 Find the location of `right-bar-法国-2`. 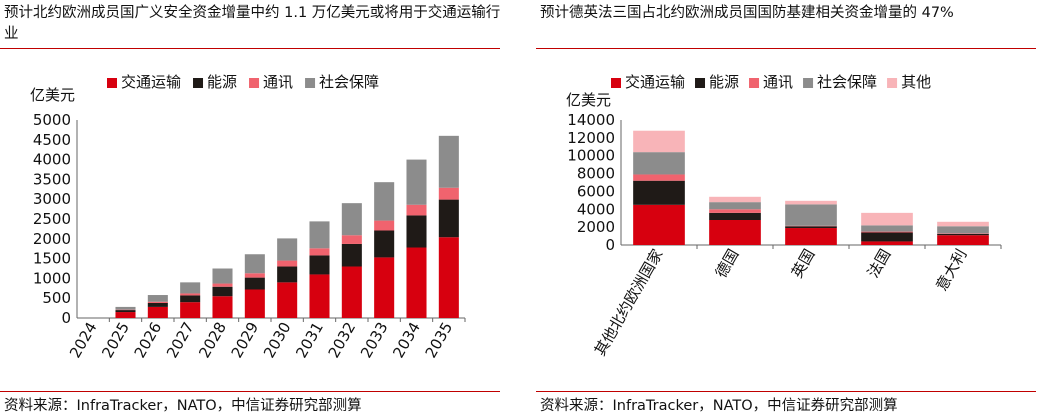

right-bar-法国-2 is located at coordinates (887, 232).